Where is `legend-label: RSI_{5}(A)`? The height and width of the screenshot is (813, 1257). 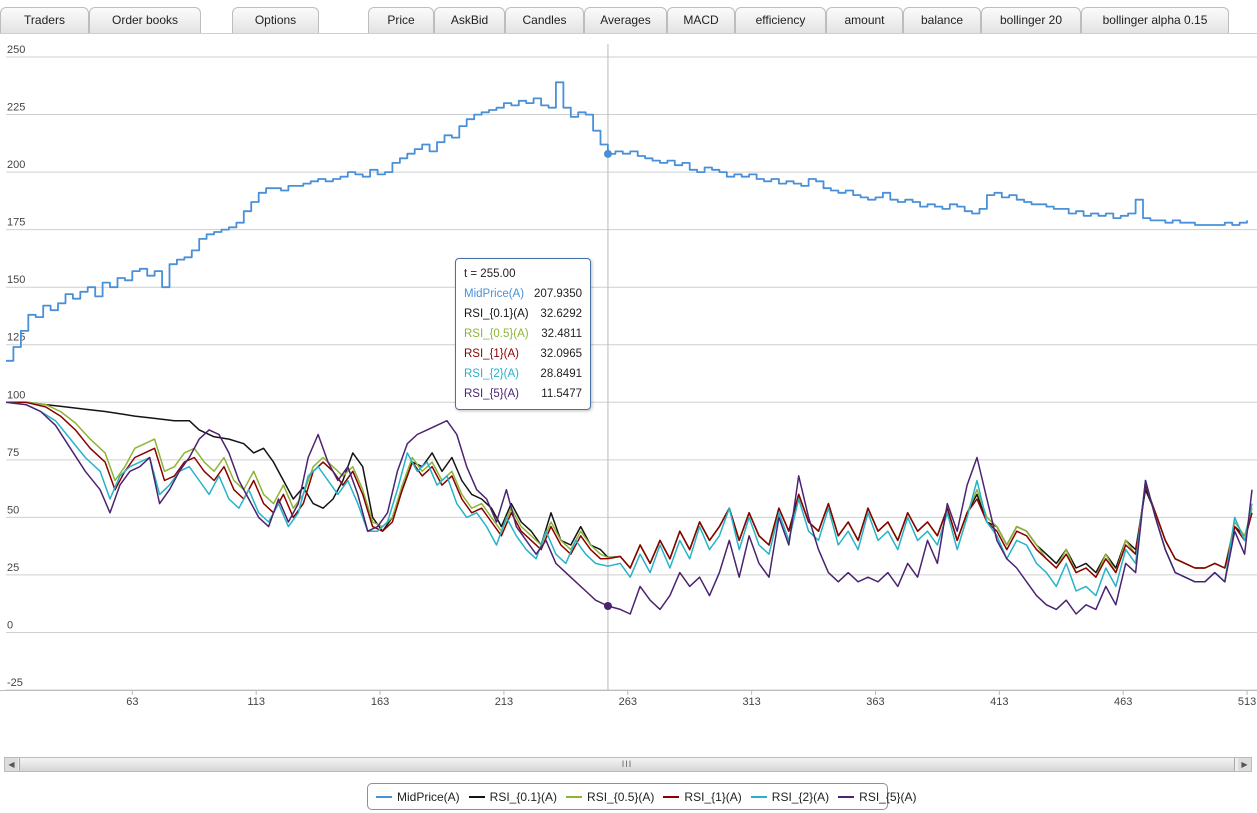 legend-label: RSI_{5}(A) is located at coordinates (888, 796).